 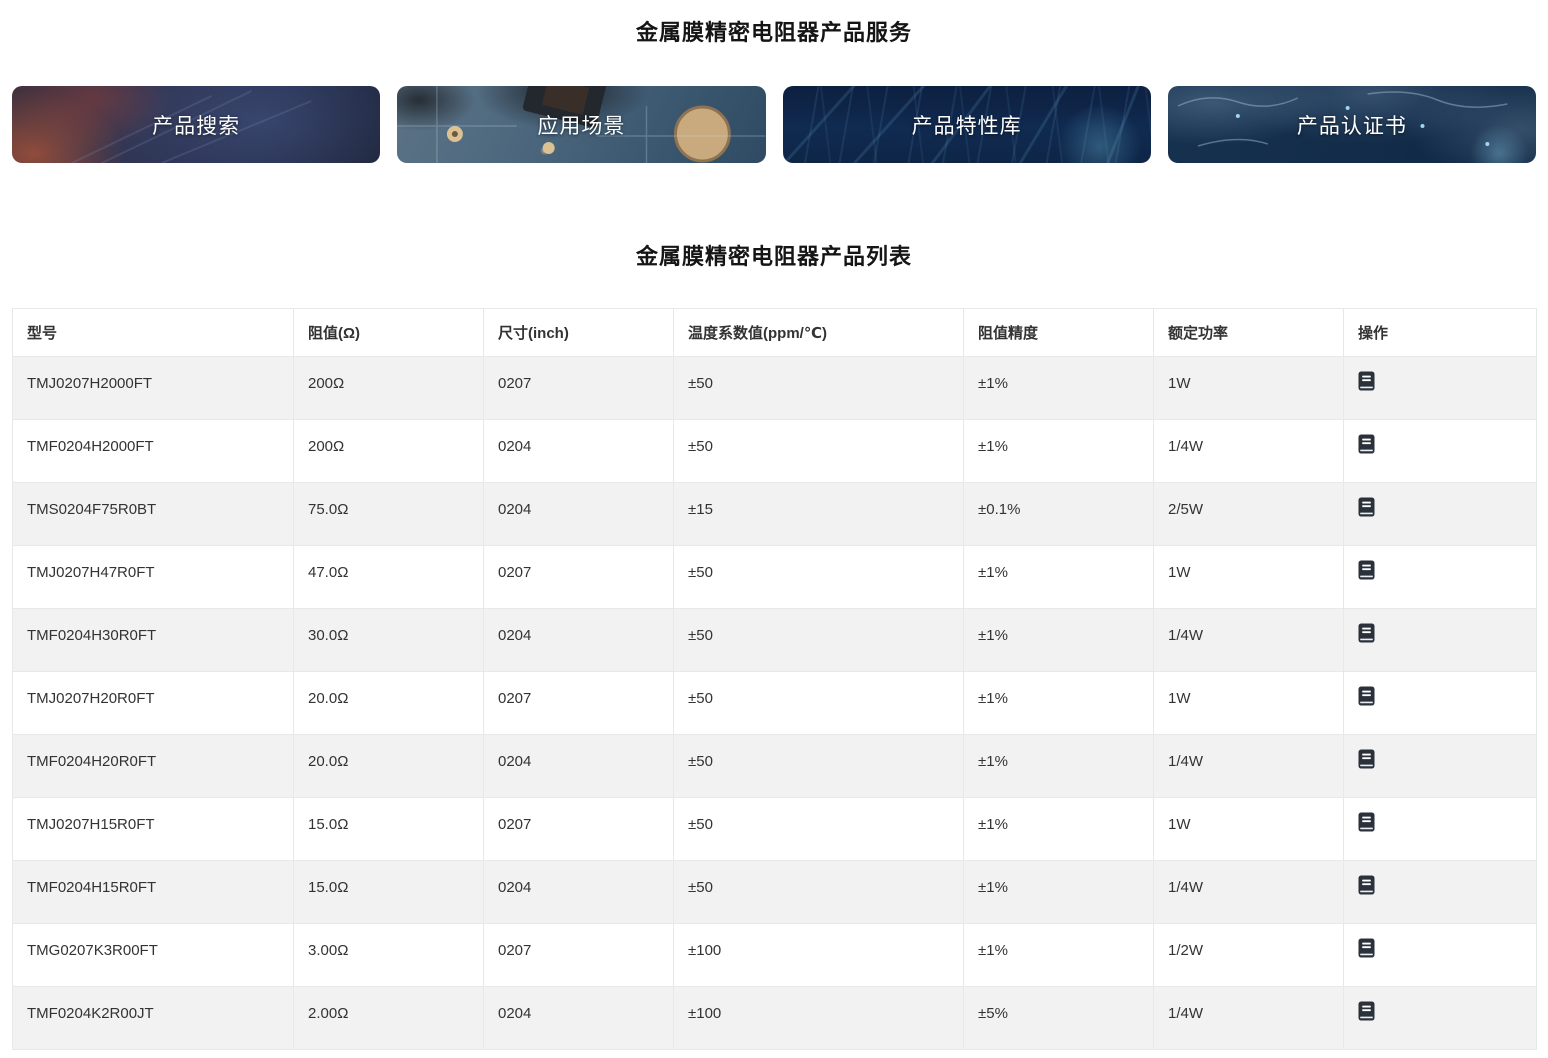 What do you see at coordinates (388, 1018) in the screenshot?
I see `cell-resistance: 2.00Ω` at bounding box center [388, 1018].